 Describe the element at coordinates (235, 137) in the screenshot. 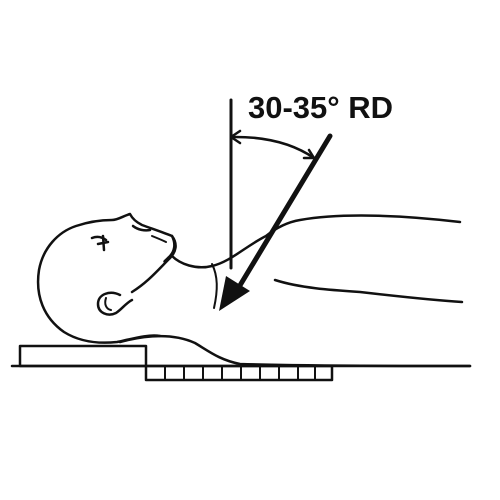

I see `angle-arc-left-arrowhead` at that location.